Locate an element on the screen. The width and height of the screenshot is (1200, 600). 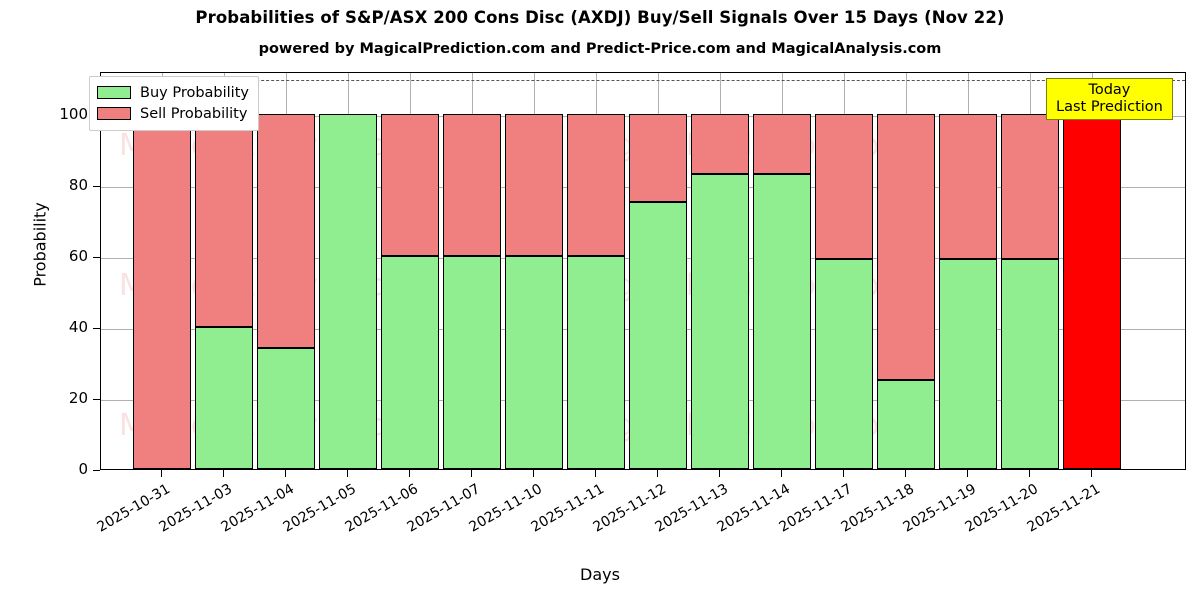
today-label-line2: Last Prediction is located at coordinates (1109, 106).